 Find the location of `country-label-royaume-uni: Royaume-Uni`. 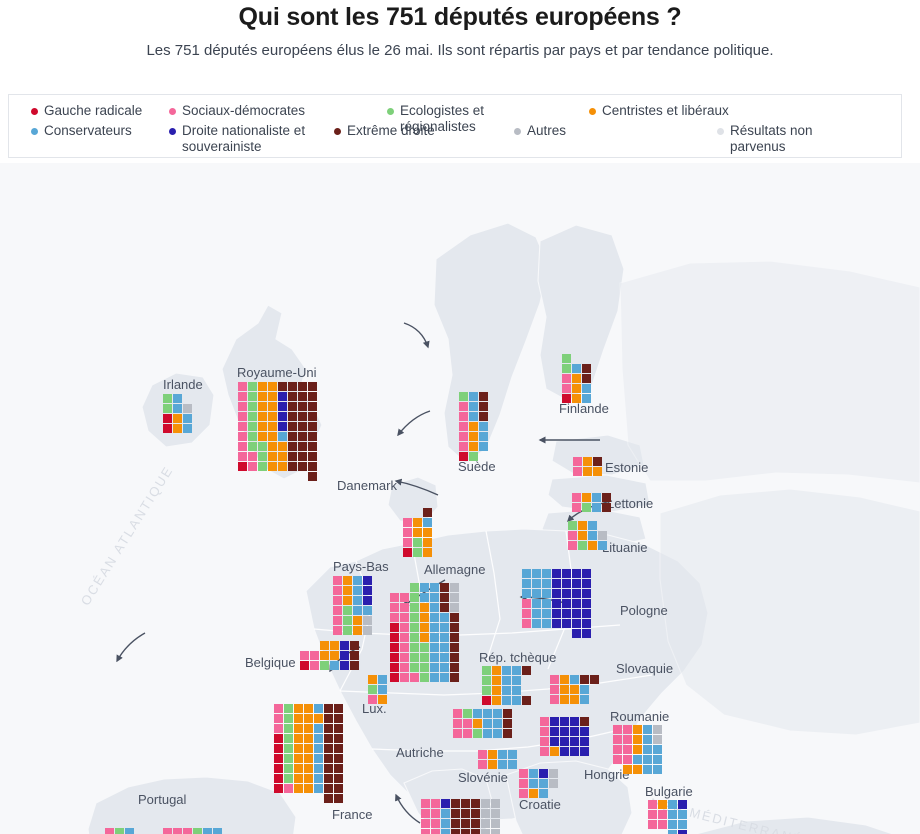

country-label-royaume-uni: Royaume-Uni is located at coordinates (277, 372).